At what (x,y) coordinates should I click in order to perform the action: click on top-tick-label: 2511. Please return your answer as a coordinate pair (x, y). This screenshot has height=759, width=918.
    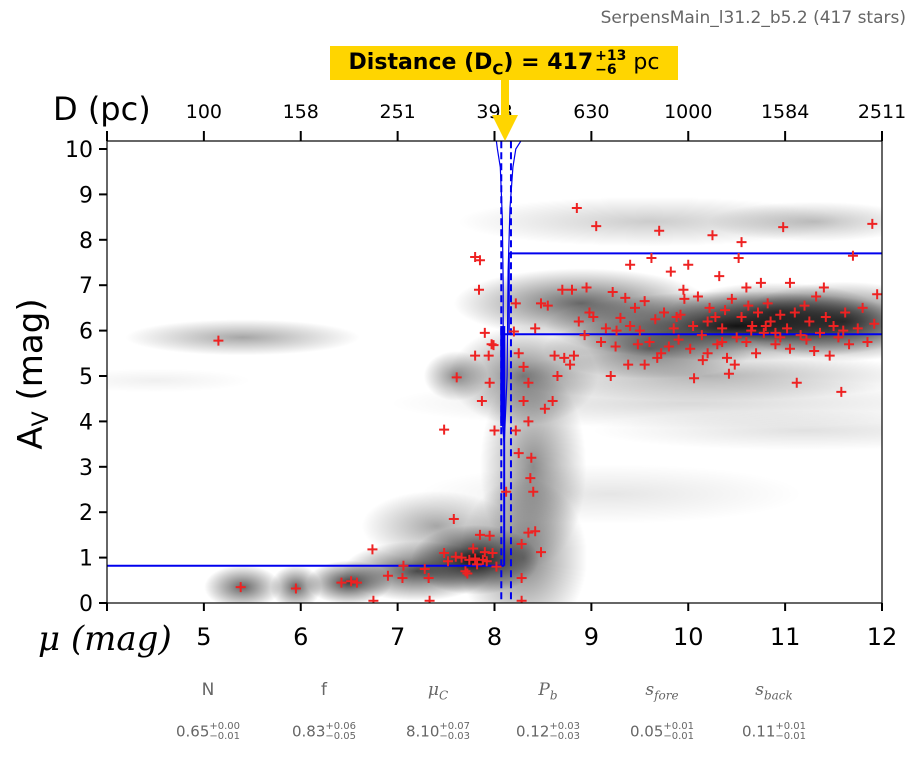
    Looking at the image, I should click on (882, 112).